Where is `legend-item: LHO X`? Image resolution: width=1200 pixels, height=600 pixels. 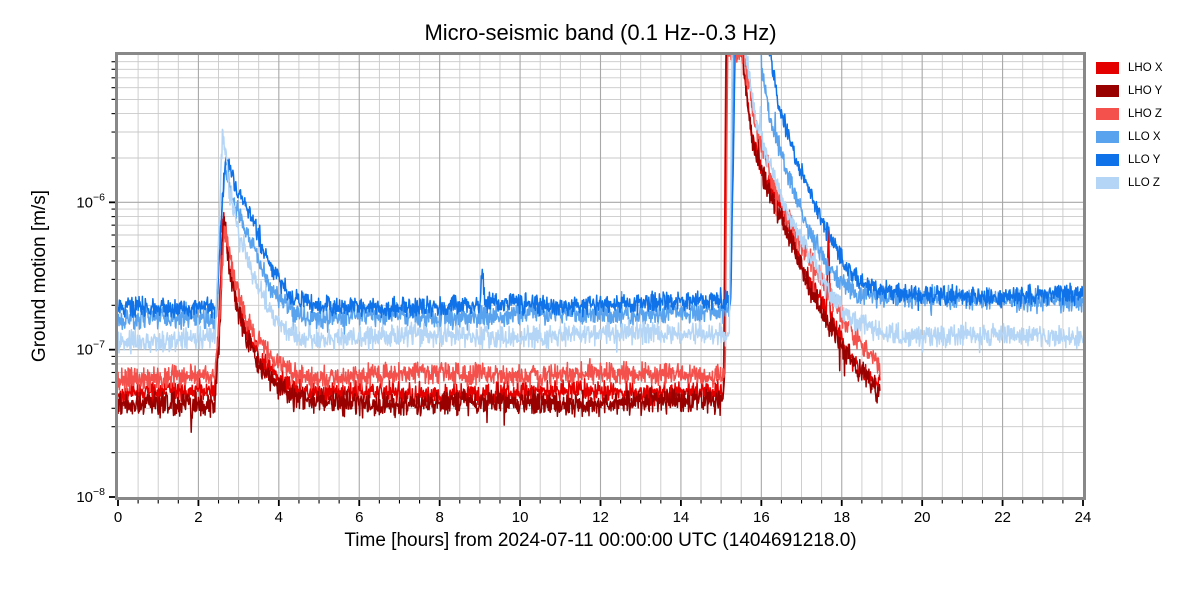
legend-item: LHO X is located at coordinates (1129, 67).